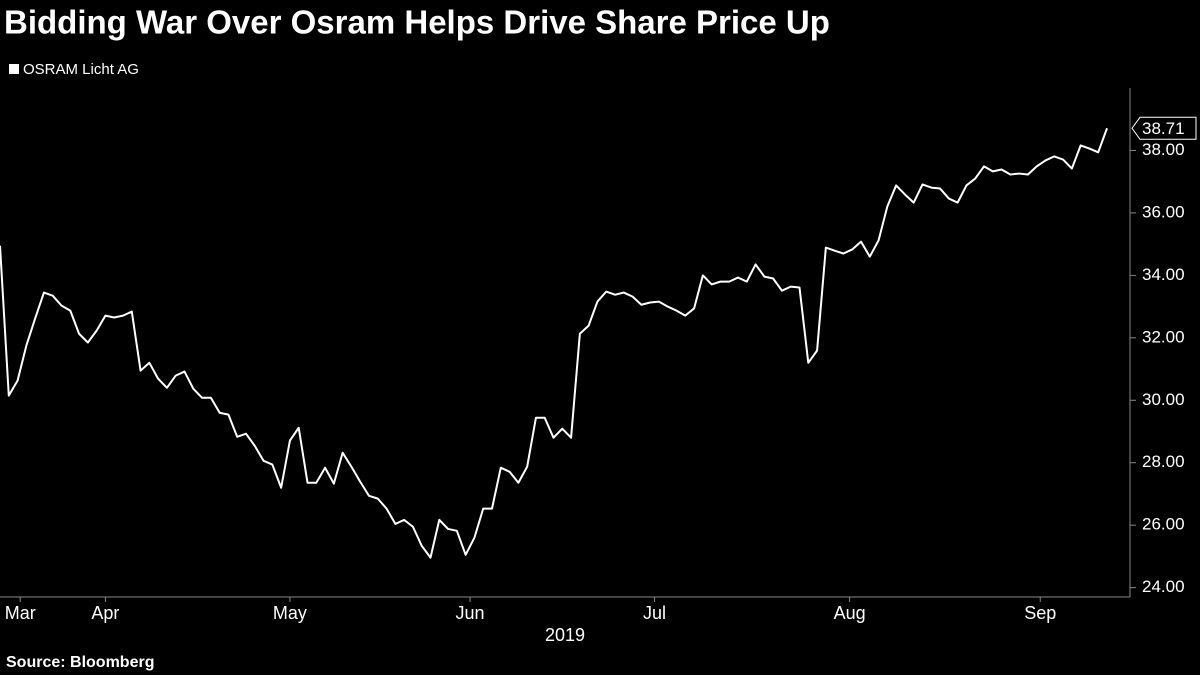 This screenshot has height=675, width=1200. Describe the element at coordinates (1163, 399) in the screenshot. I see `y-tick-label: 30.00` at that location.